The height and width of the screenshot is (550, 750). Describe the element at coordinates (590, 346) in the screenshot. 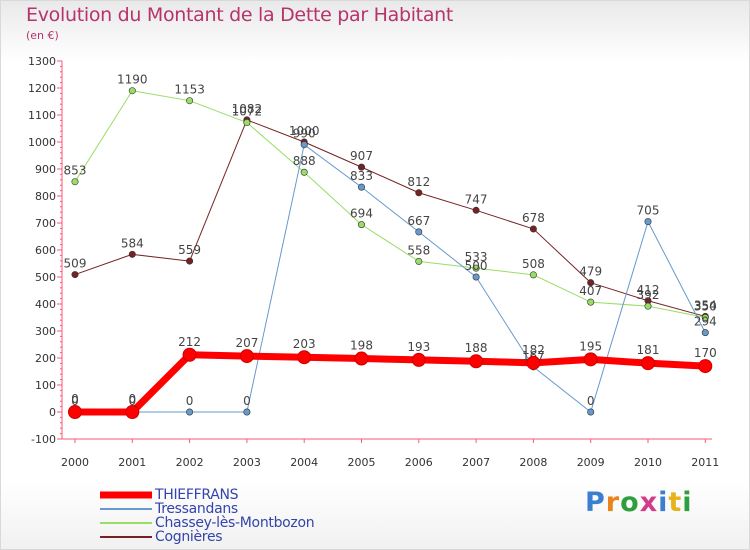

I see `data-label: 195` at that location.